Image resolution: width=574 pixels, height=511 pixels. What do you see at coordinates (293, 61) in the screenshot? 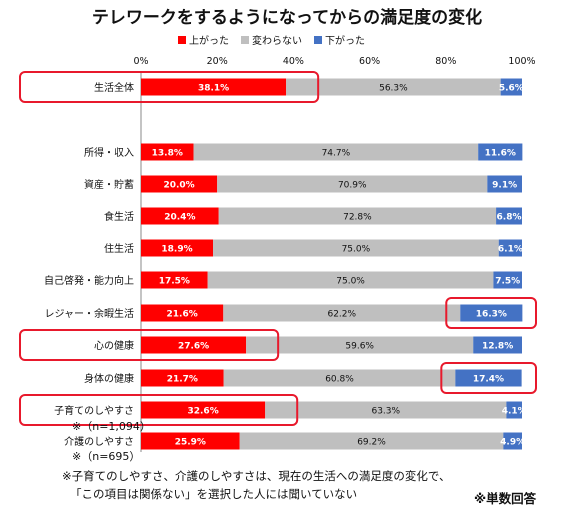
I see `x-tick-label: 40%` at bounding box center [293, 61].